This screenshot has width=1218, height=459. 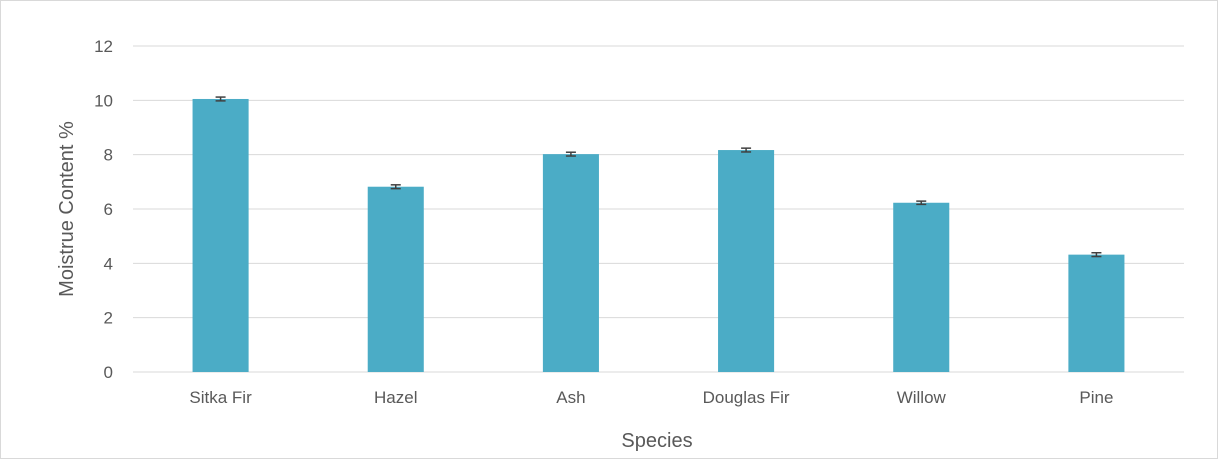 I want to click on x-tick-label: Pine, so click(x=1096, y=397).